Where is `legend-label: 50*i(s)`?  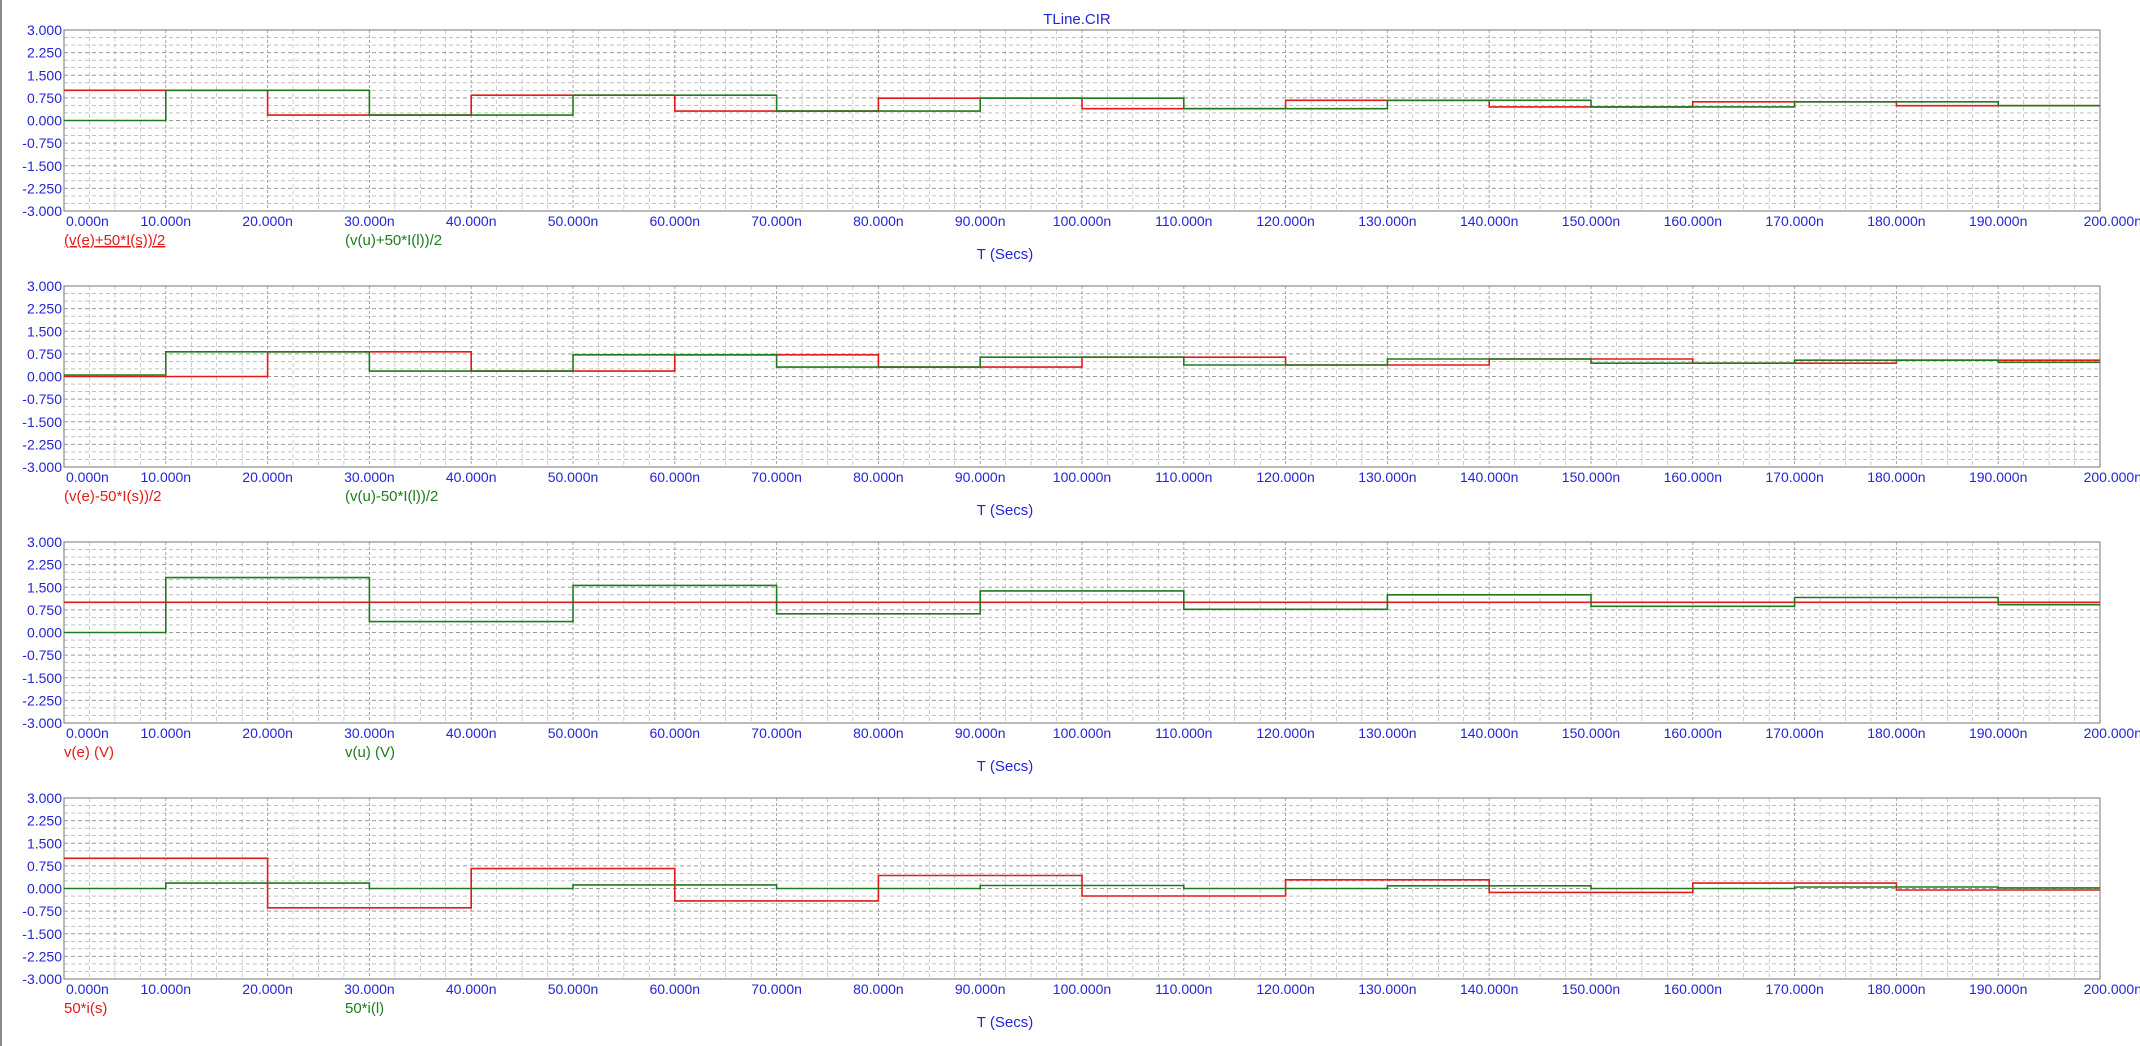
legend-label: 50*i(s) is located at coordinates (85, 1008).